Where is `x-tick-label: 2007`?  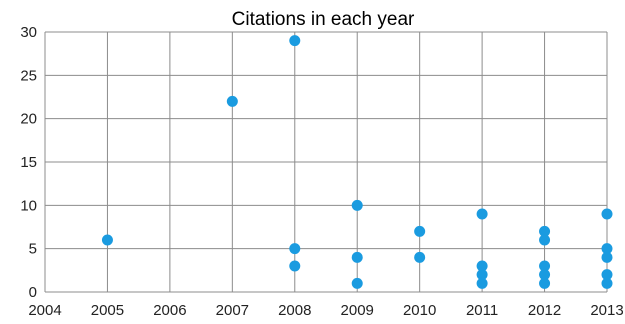 x-tick-label: 2007 is located at coordinates (232, 310).